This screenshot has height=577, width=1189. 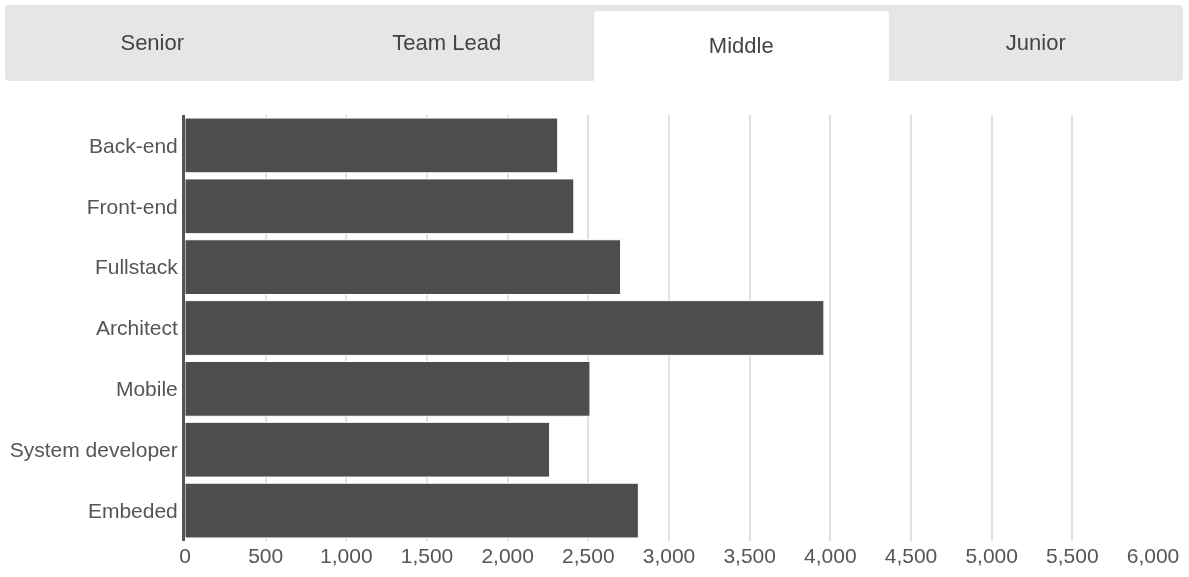 What do you see at coordinates (136, 267) in the screenshot?
I see `y-tick-label: Fullstack` at bounding box center [136, 267].